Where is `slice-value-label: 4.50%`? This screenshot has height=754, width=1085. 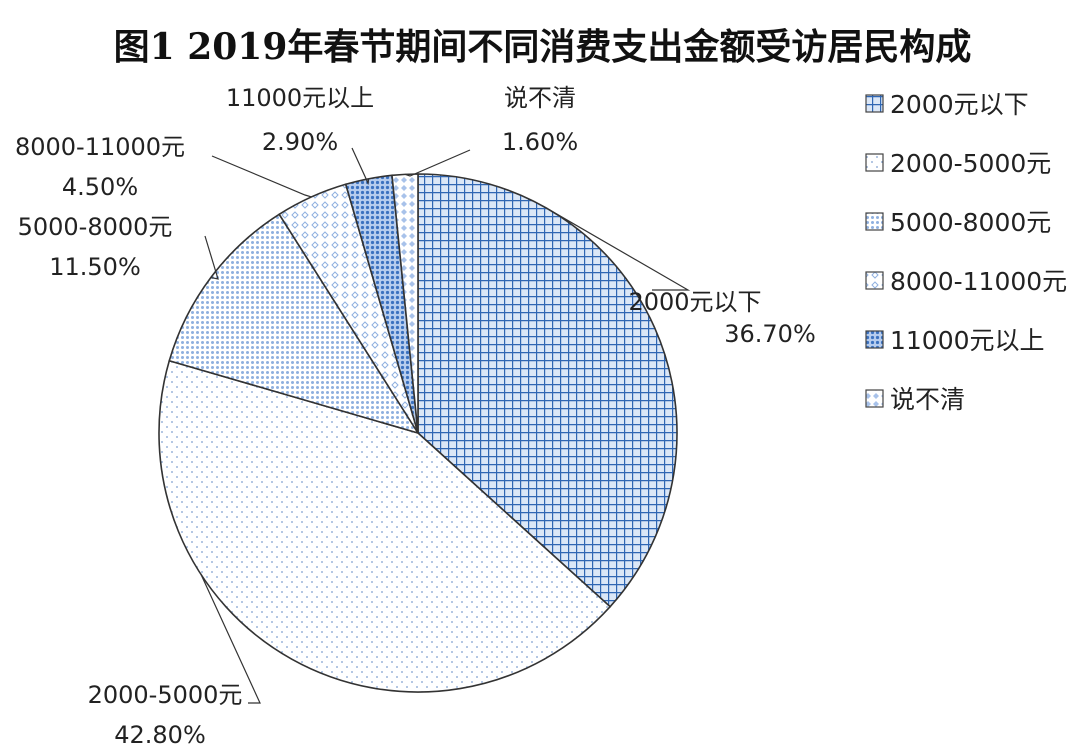 slice-value-label: 4.50% is located at coordinates (100, 187).